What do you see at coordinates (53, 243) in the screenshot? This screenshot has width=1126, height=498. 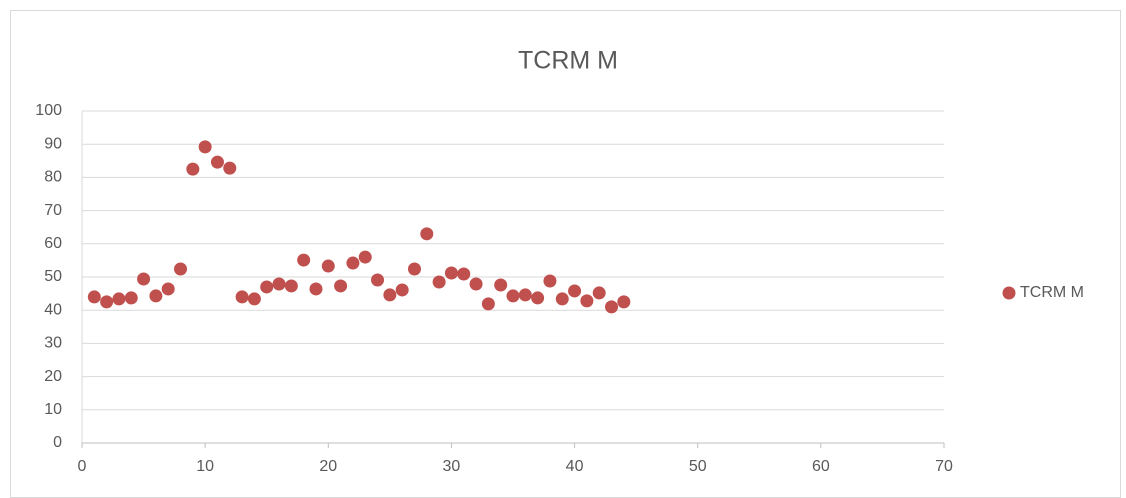 I see `y-tick-label: 60` at bounding box center [53, 243].